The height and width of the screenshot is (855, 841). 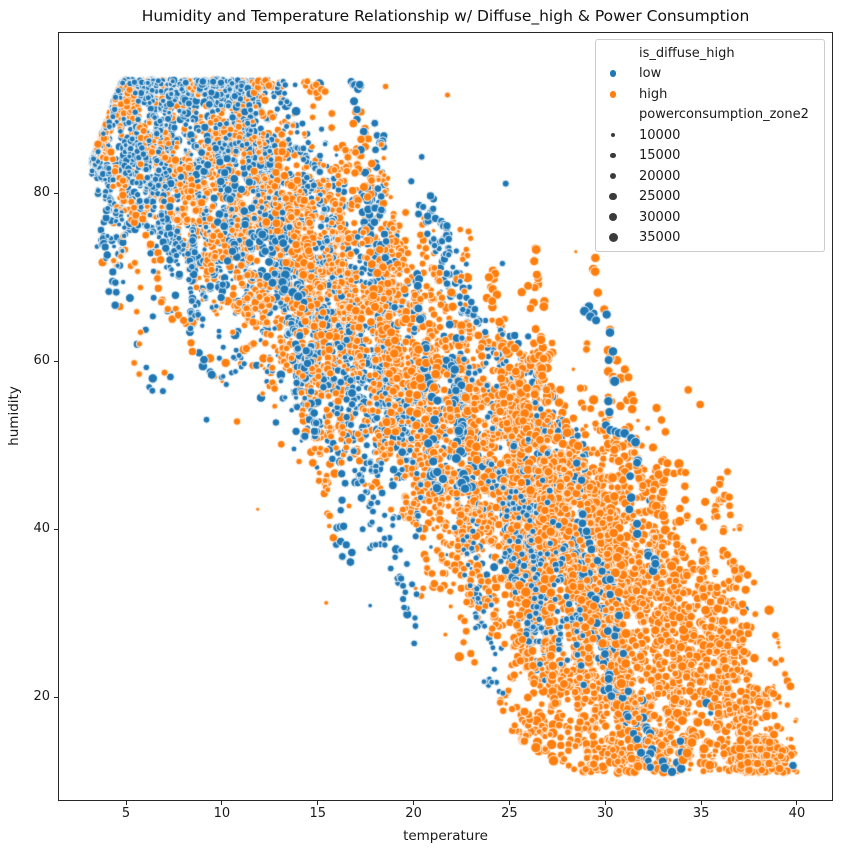 What do you see at coordinates (41, 193) in the screenshot?
I see `y-tick-label: 80` at bounding box center [41, 193].